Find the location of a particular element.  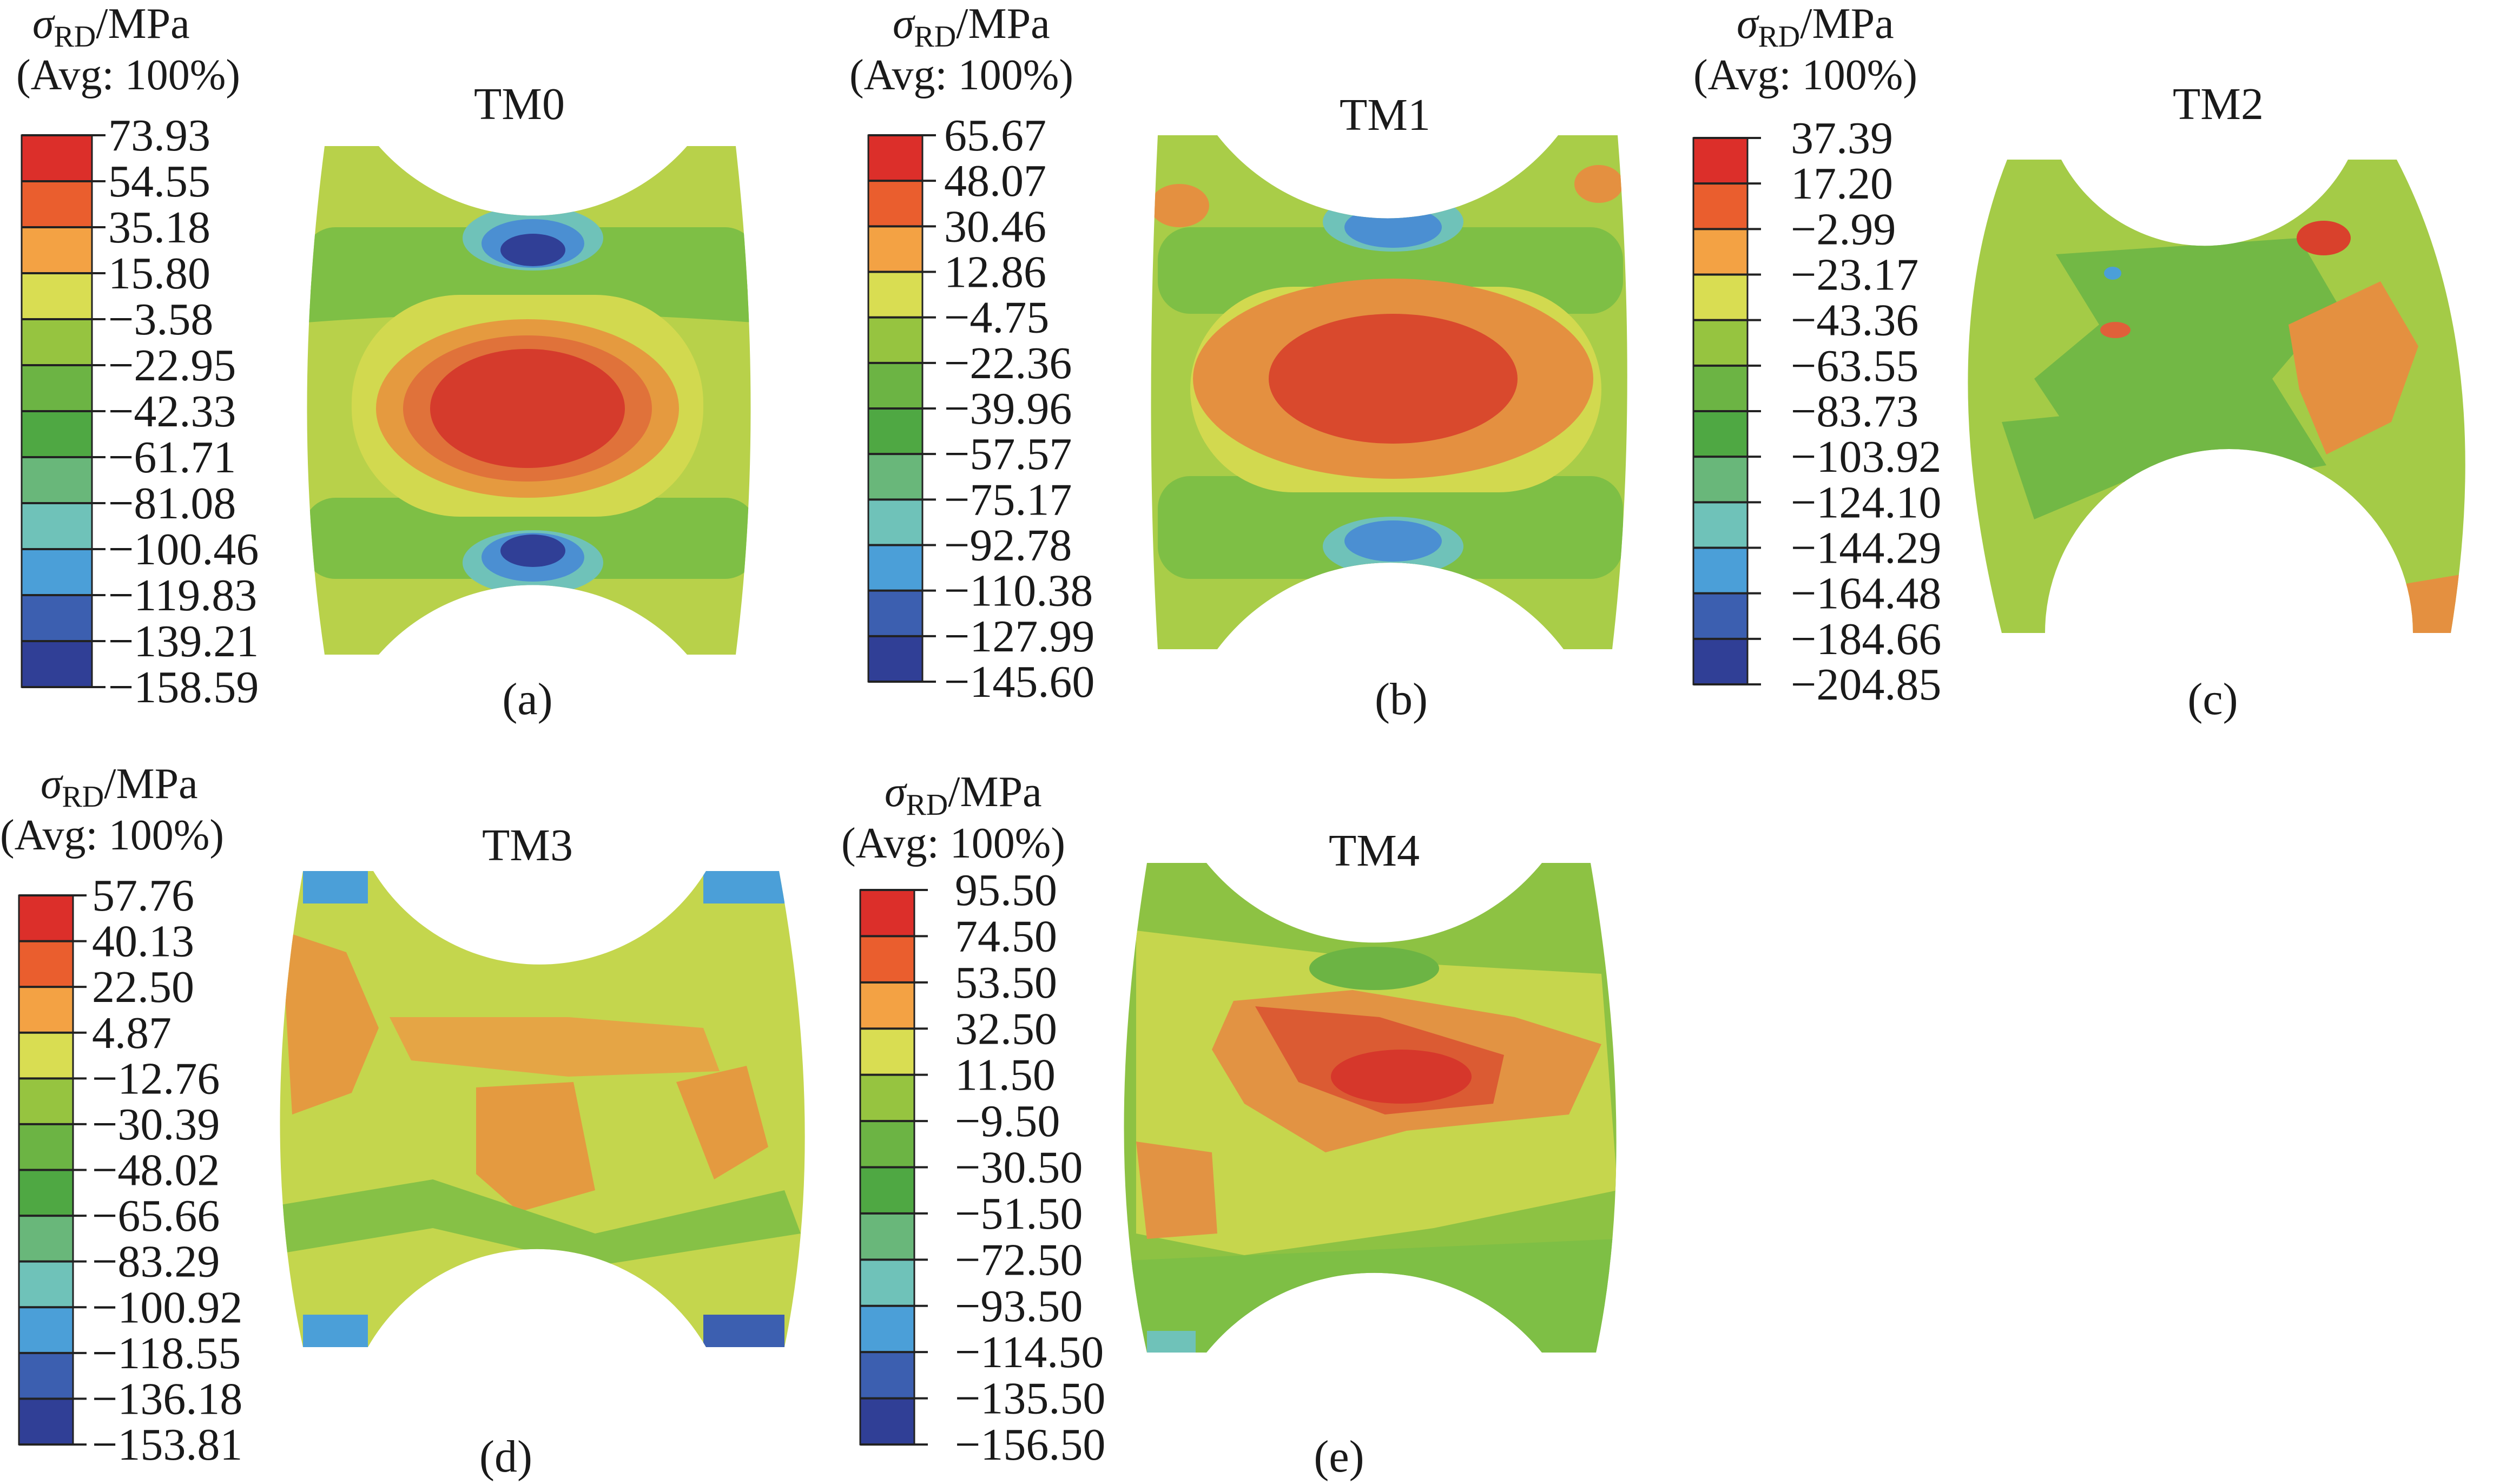

legend-tick-label: −93.50 is located at coordinates (1019, 1306).